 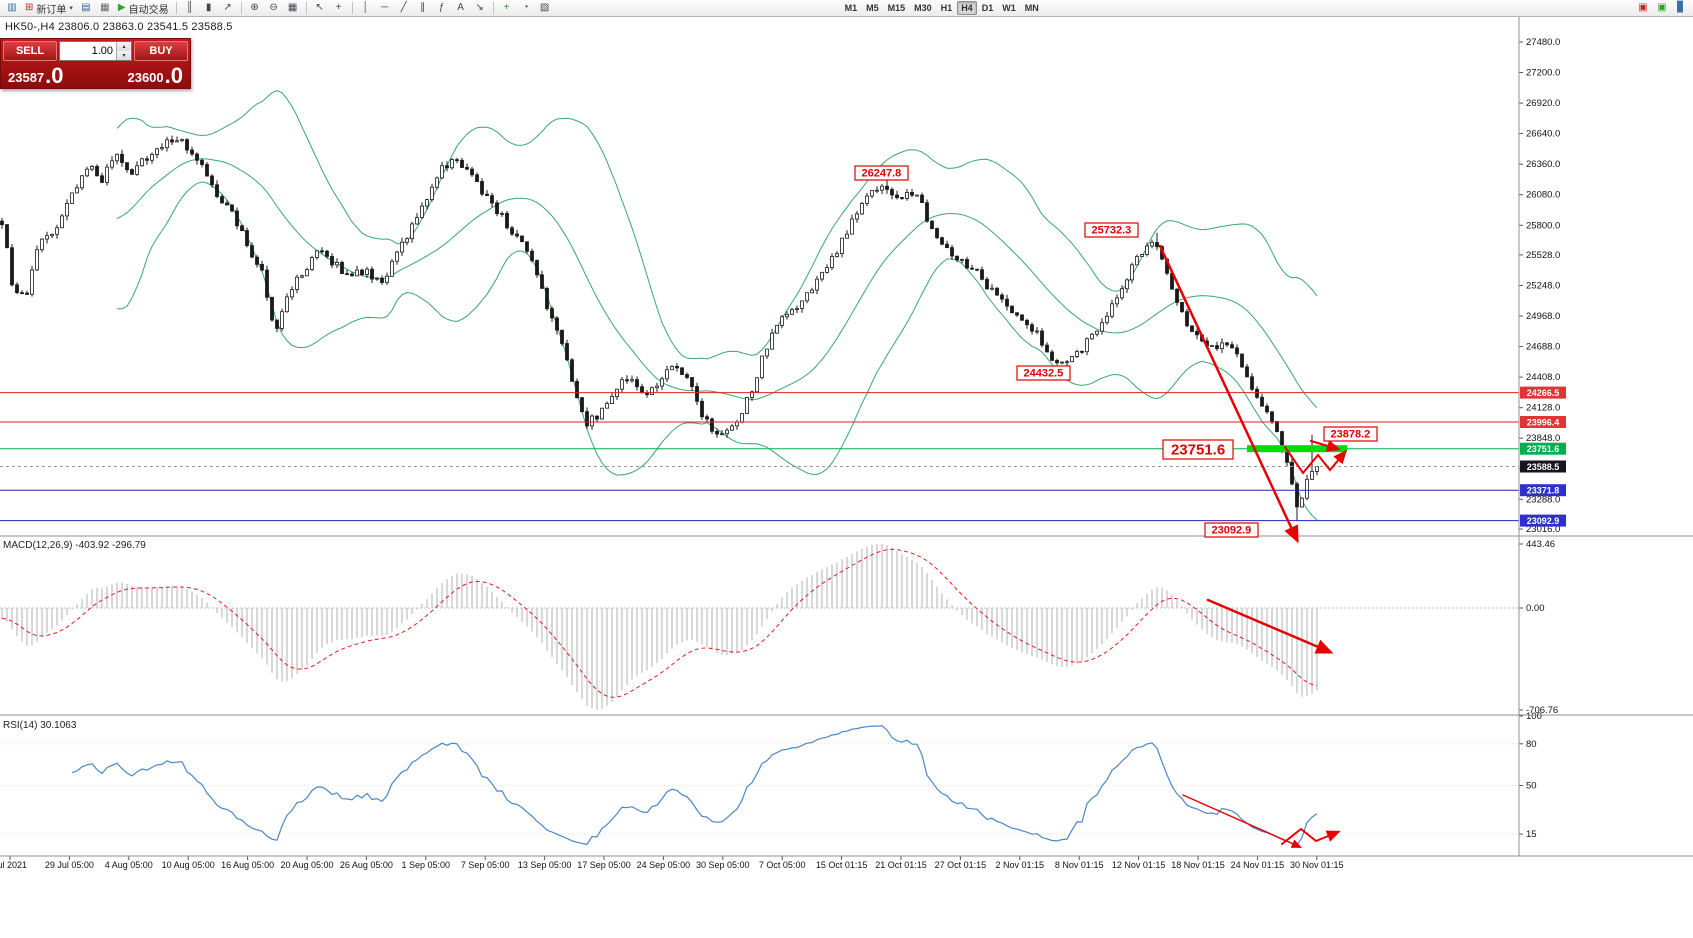 What do you see at coordinates (209, 8) in the screenshot?
I see `candlestick-icon: ▮` at bounding box center [209, 8].